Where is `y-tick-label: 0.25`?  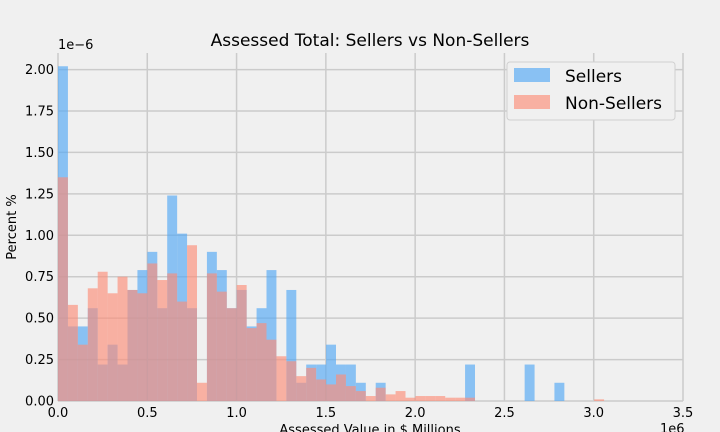
y-tick-label: 0.25 is located at coordinates (39, 360).